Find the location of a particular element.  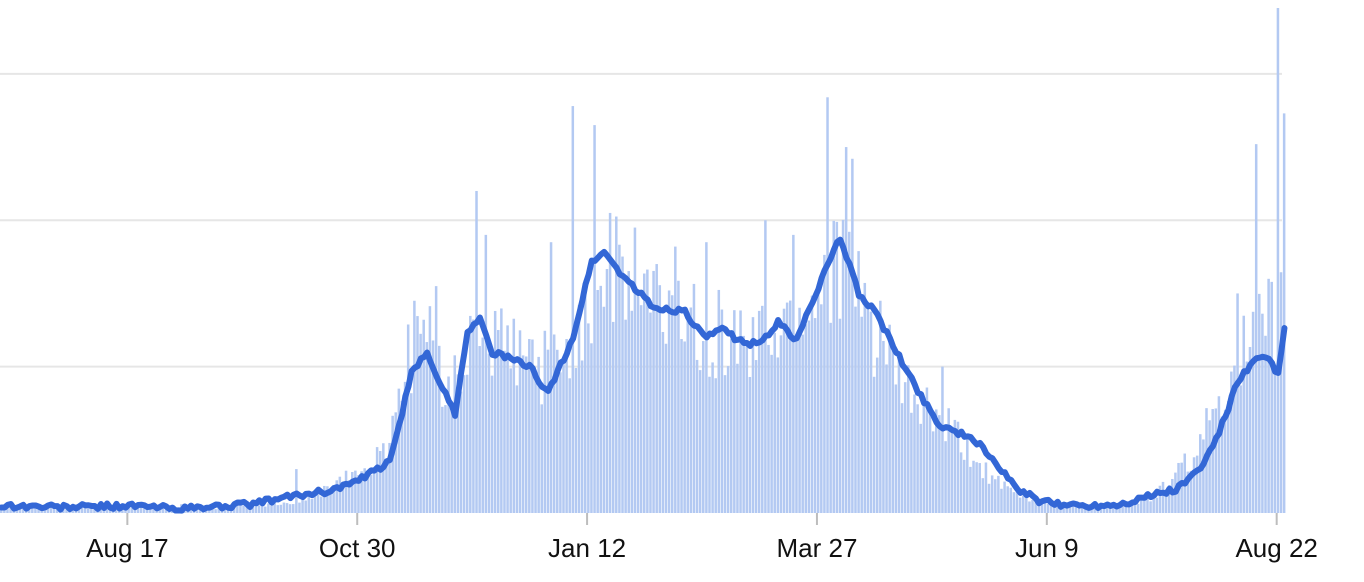

x-tick-label: Jan 12 is located at coordinates (587, 548).